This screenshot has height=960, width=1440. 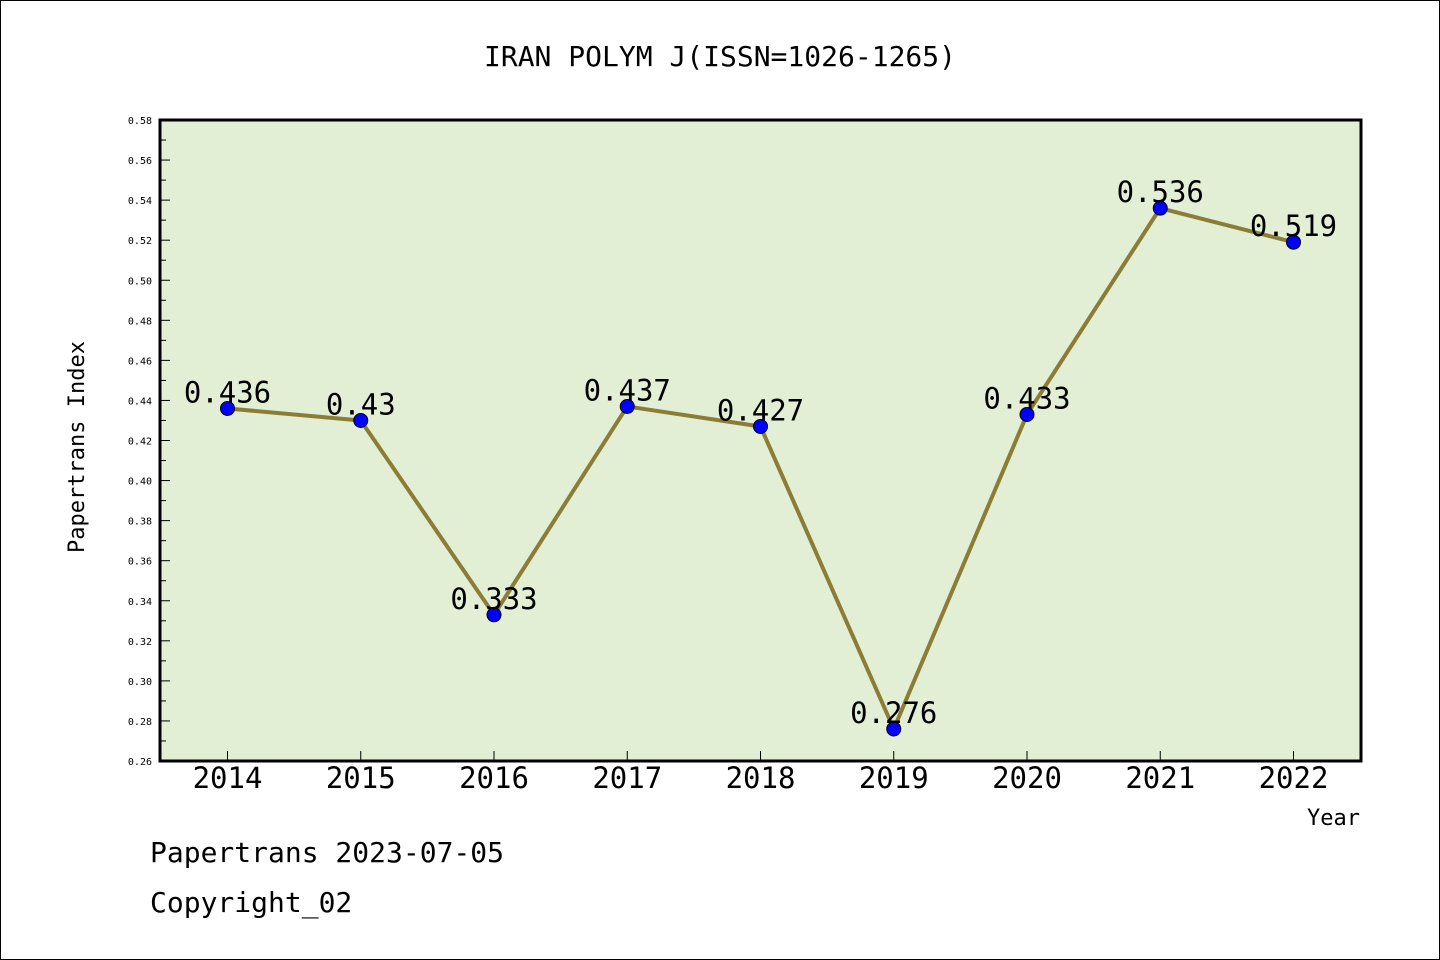 I want to click on y-tick-label: 0.42, so click(x=140, y=442).